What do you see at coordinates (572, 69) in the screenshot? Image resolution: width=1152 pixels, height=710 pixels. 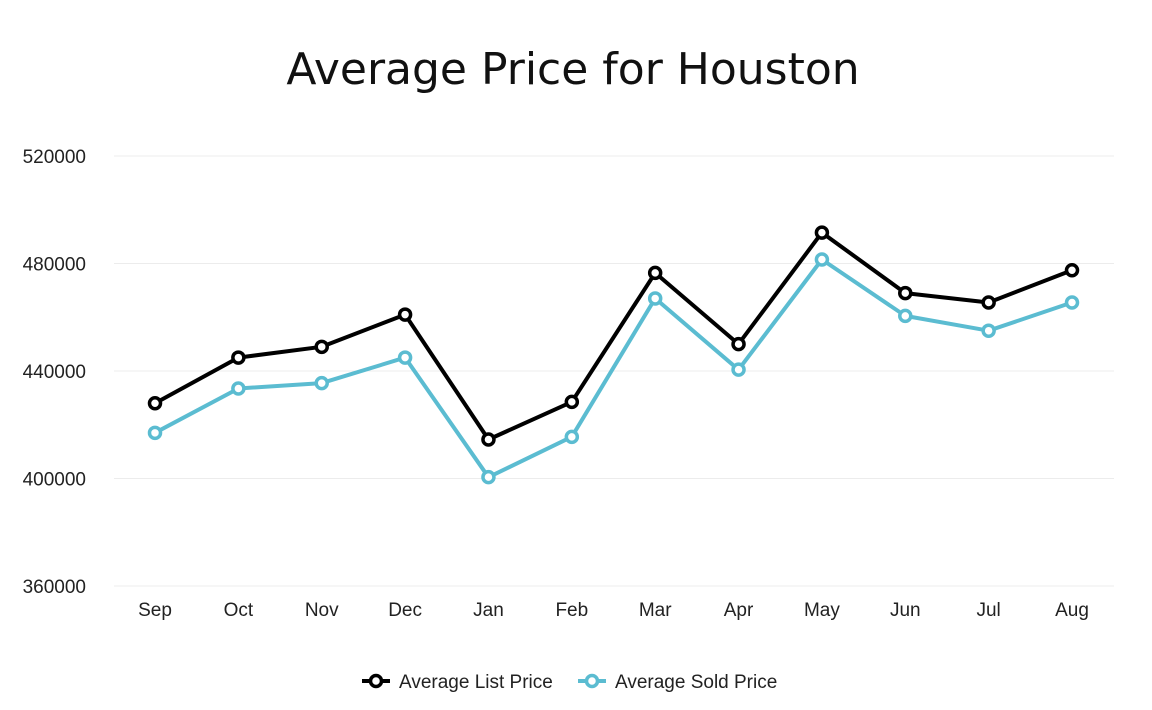 I see `chart-title: Average Price for Houston` at bounding box center [572, 69].